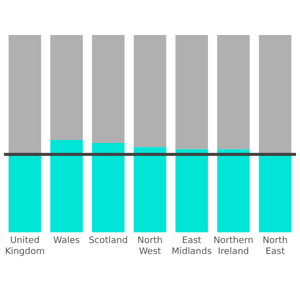  Describe the element at coordinates (192, 246) in the screenshot. I see `x-tick-label: East Midlands` at that location.